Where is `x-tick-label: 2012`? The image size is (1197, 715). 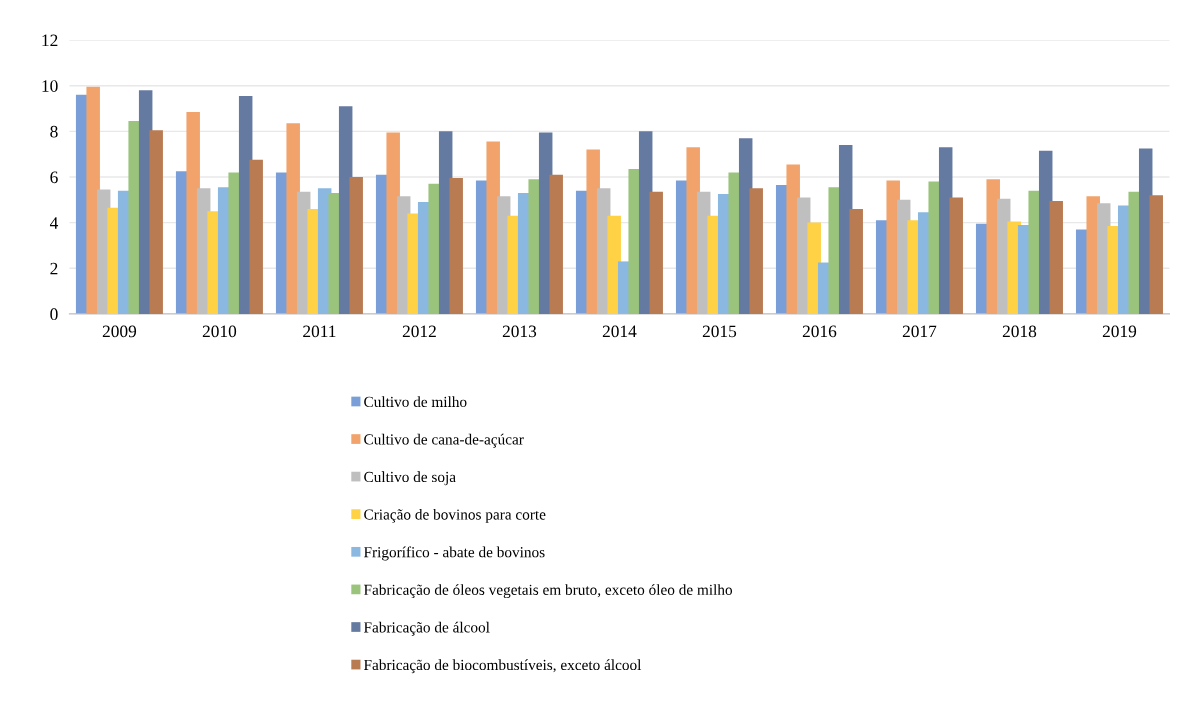
x-tick-label: 2012 is located at coordinates (419, 331).